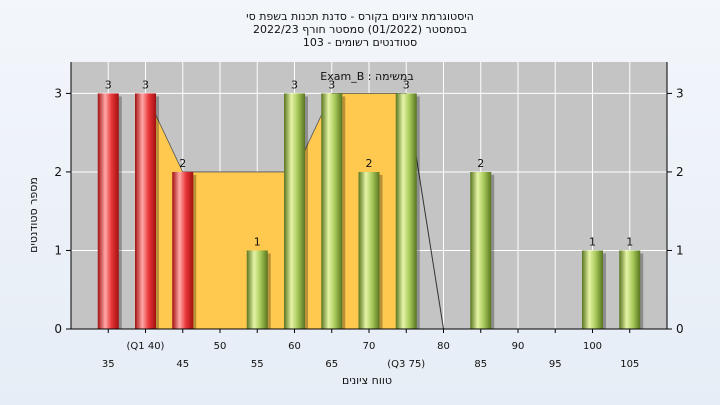 This screenshot has height=405, width=720. Describe the element at coordinates (443, 346) in the screenshot. I see `x-tick-label-80: 80` at that location.